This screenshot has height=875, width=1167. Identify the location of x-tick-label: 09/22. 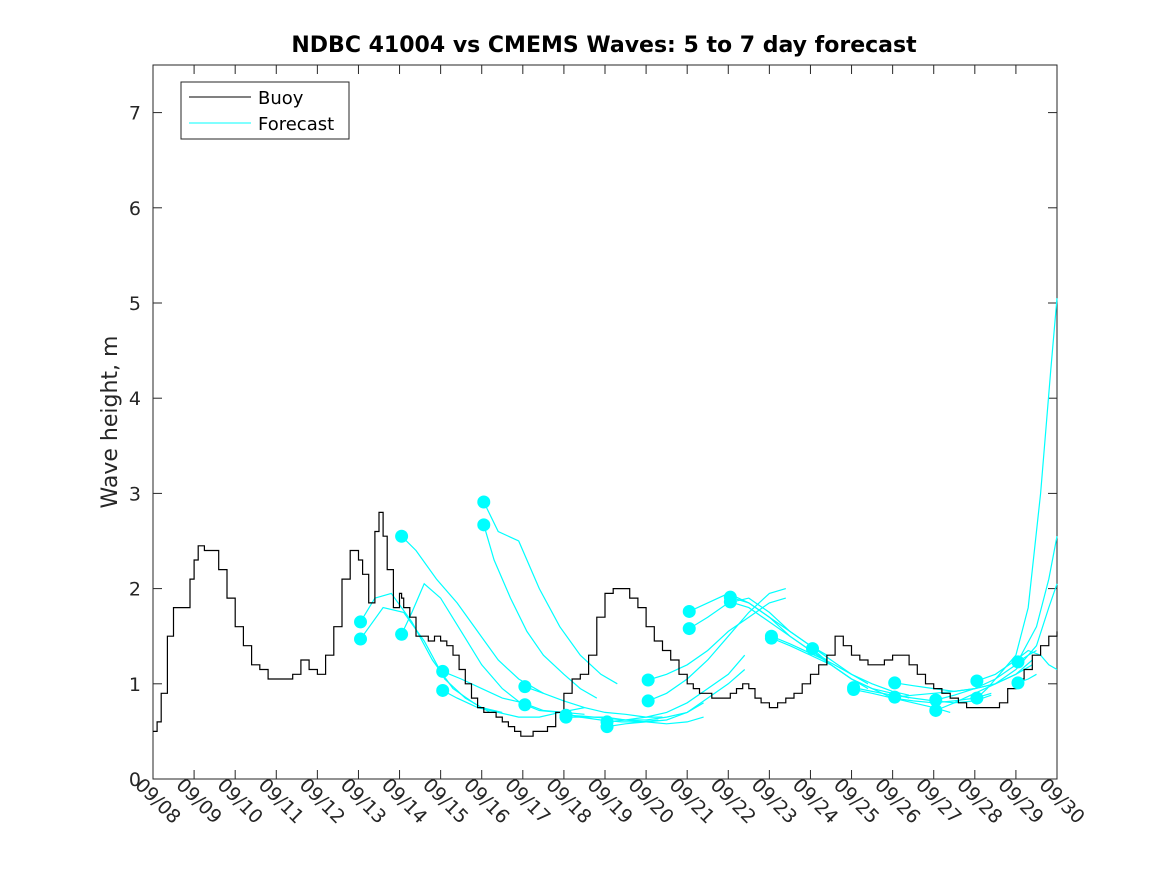
(733, 801).